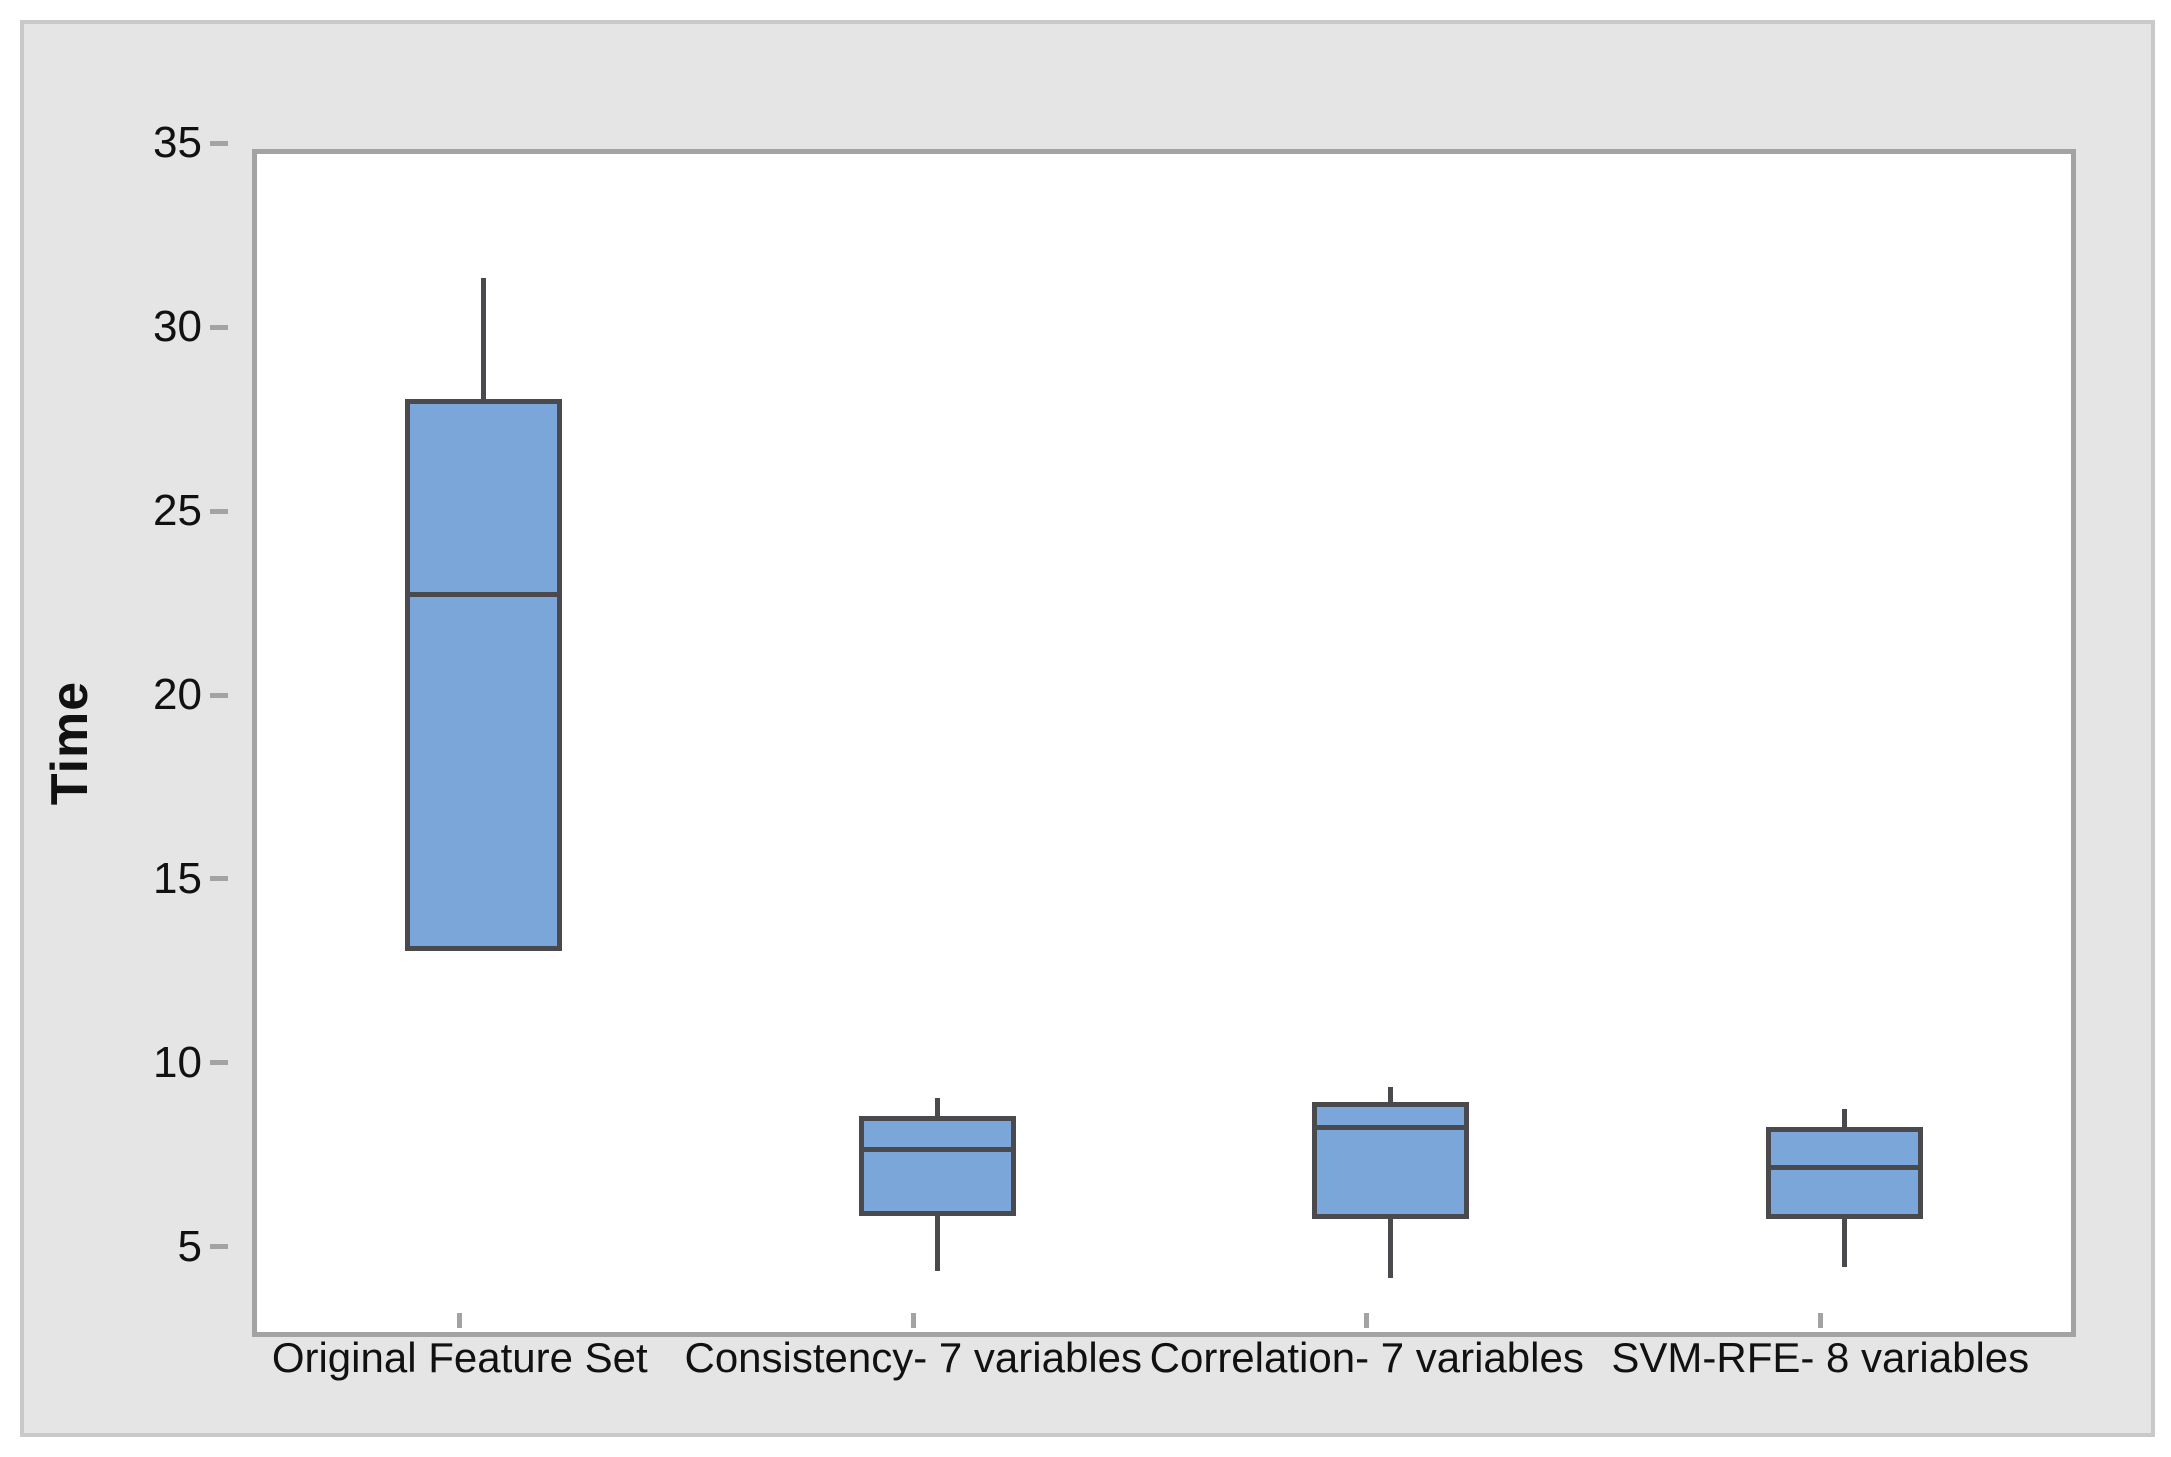 The height and width of the screenshot is (1457, 2171). Describe the element at coordinates (459, 1357) in the screenshot. I see `x-category-label: Original Feature Set` at that location.